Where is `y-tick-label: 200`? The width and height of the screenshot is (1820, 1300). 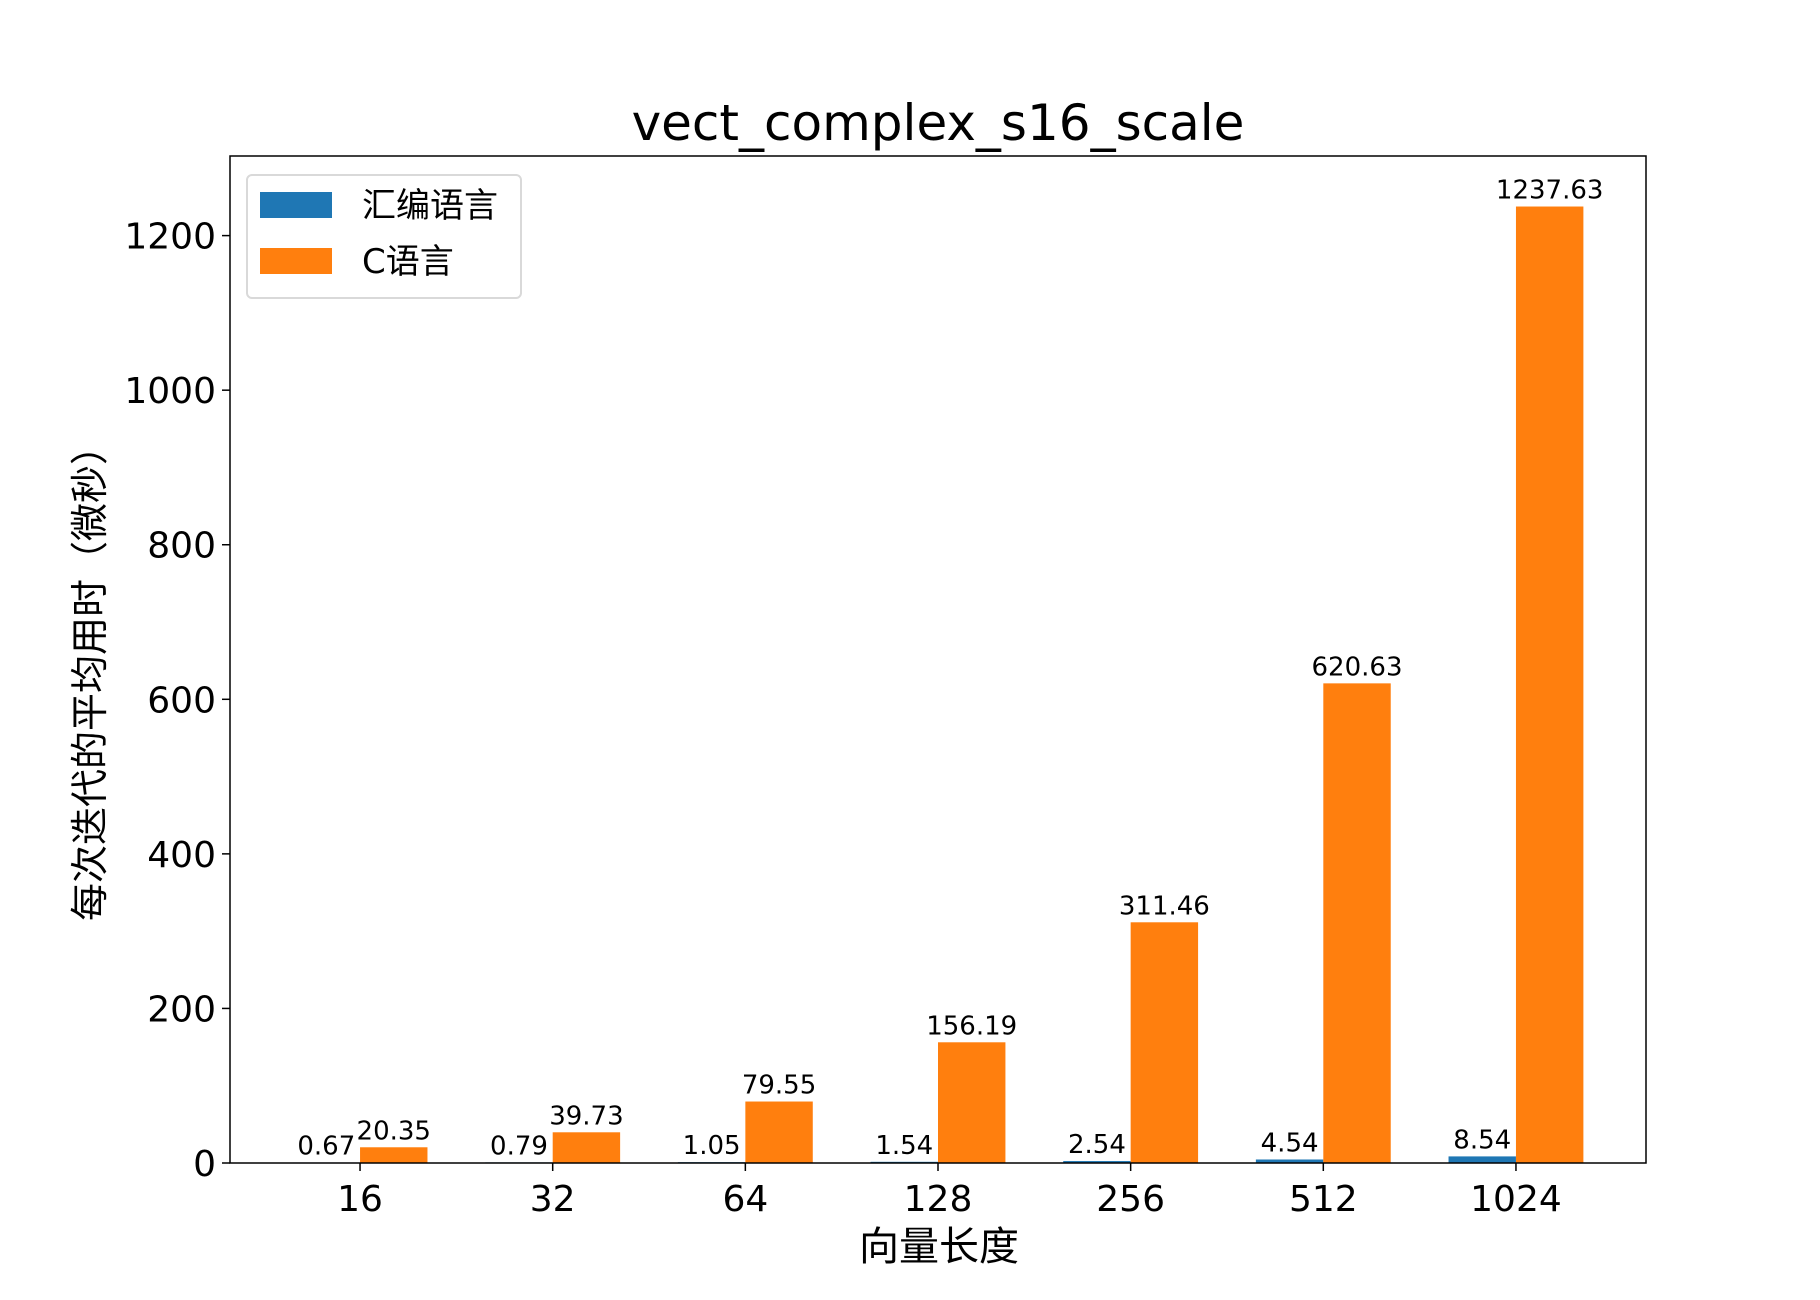
y-tick-label: 200 is located at coordinates (181, 1009).